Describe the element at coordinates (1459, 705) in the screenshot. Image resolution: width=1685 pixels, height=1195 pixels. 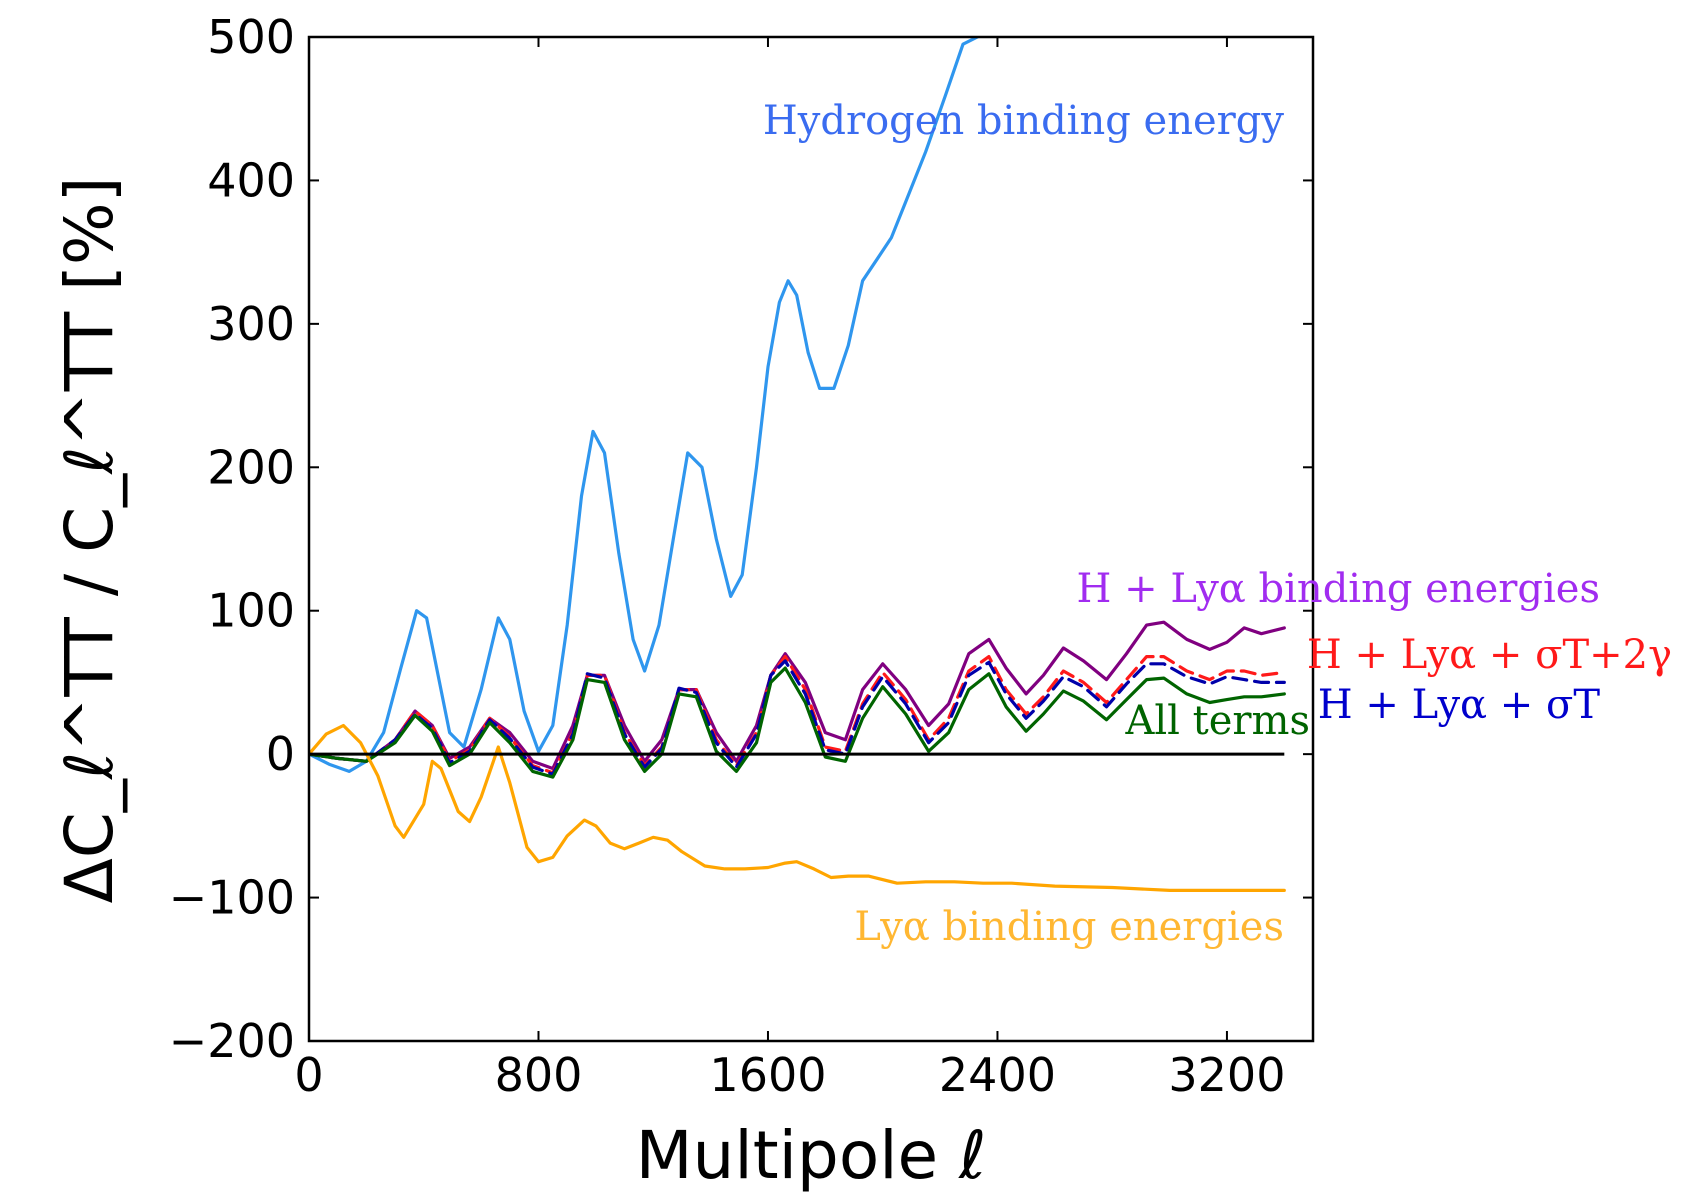
I see `series-label-h-ly-t: H + Lyα + σT` at that location.